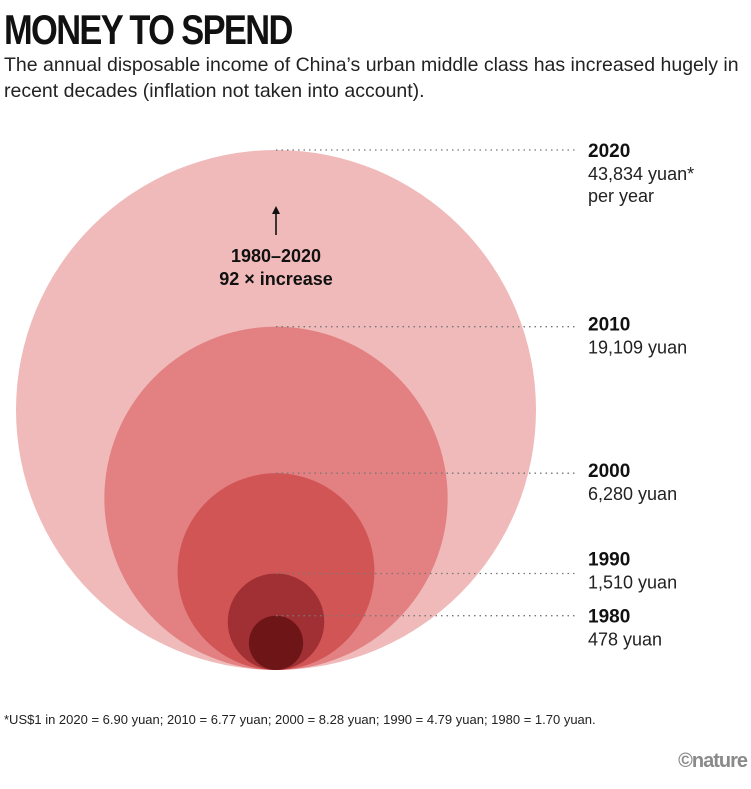 Image resolution: width=751 pixels, height=789 pixels. Describe the element at coordinates (276, 279) in the screenshot. I see `annotation-increase: 92 × increase` at that location.